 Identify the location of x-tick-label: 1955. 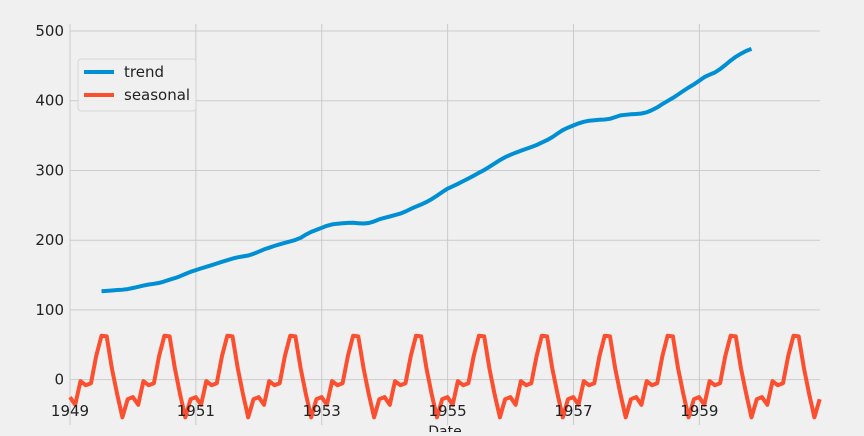
(448, 411).